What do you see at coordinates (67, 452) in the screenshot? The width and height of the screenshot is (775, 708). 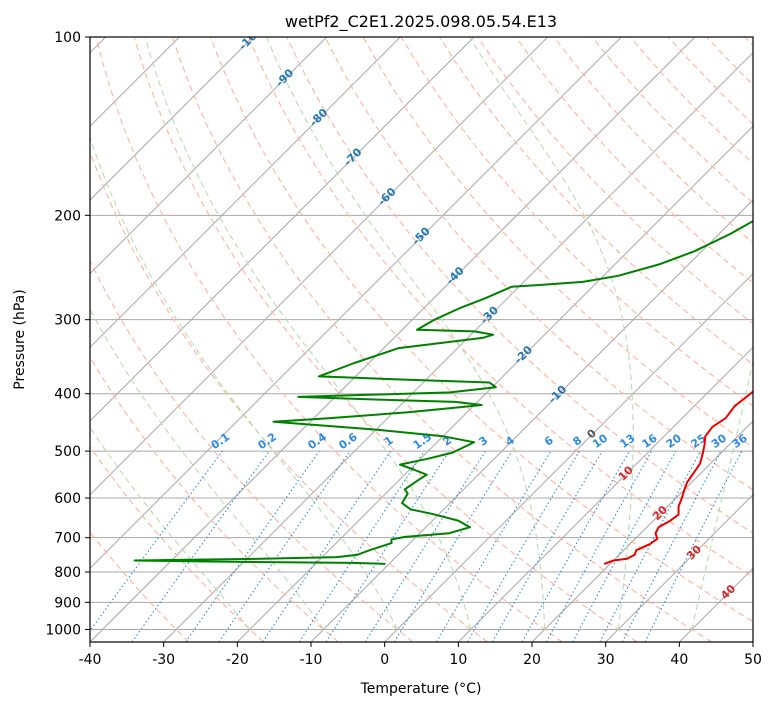 I see `y-tick-label: 500` at bounding box center [67, 452].